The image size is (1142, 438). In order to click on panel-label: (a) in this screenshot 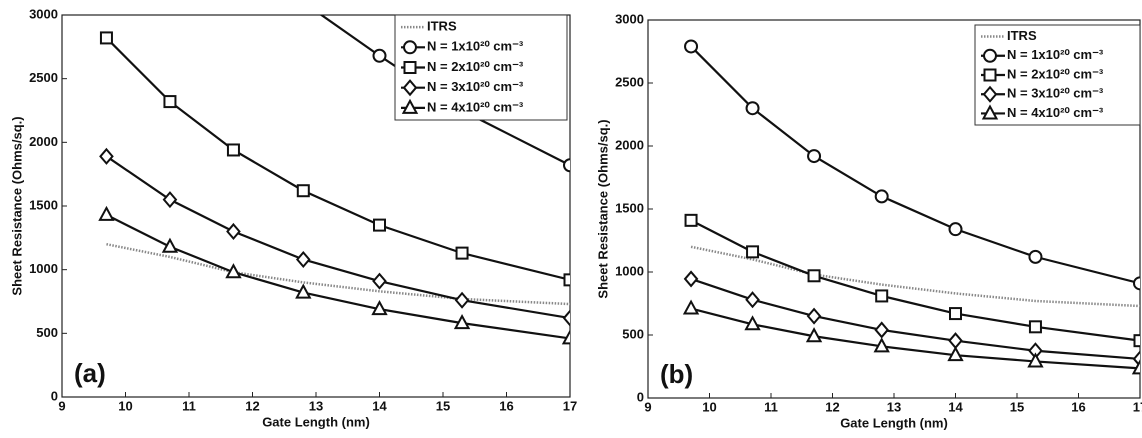, I will do `click(90, 373)`.